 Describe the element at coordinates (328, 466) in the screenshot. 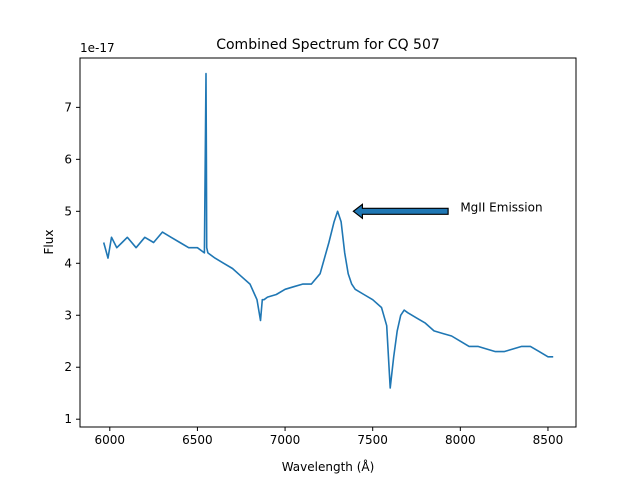

I see `x-axis-label: Wavelength (Å)` at that location.